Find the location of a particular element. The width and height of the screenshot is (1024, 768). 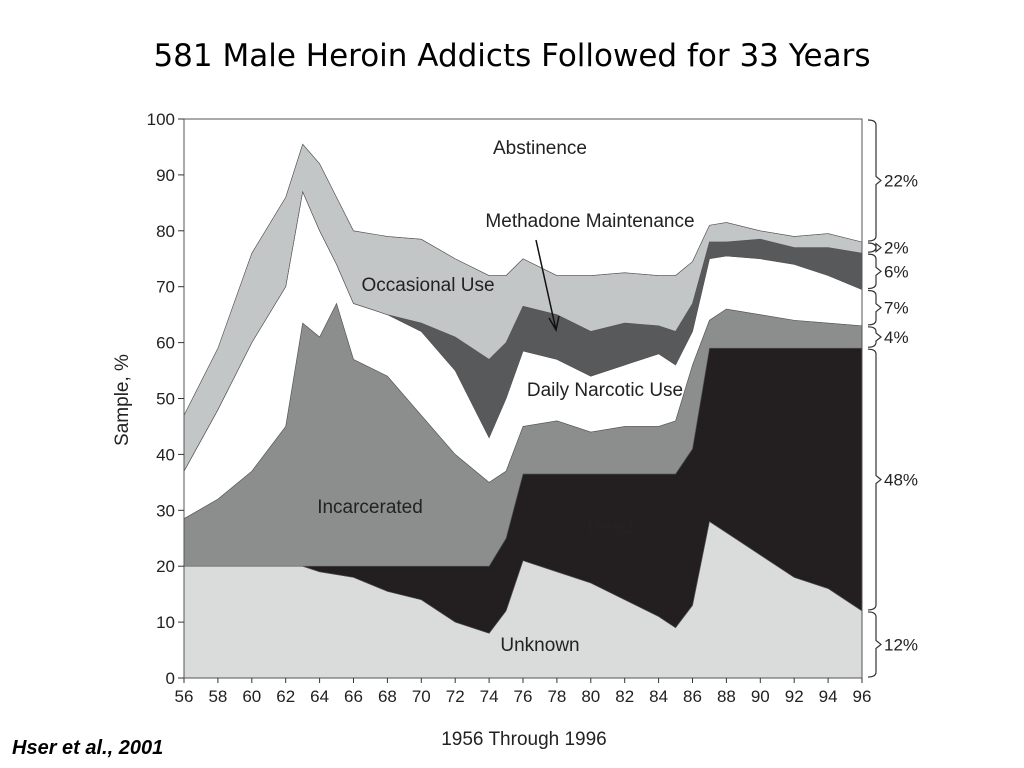

share-label: 4% is located at coordinates (896, 337).